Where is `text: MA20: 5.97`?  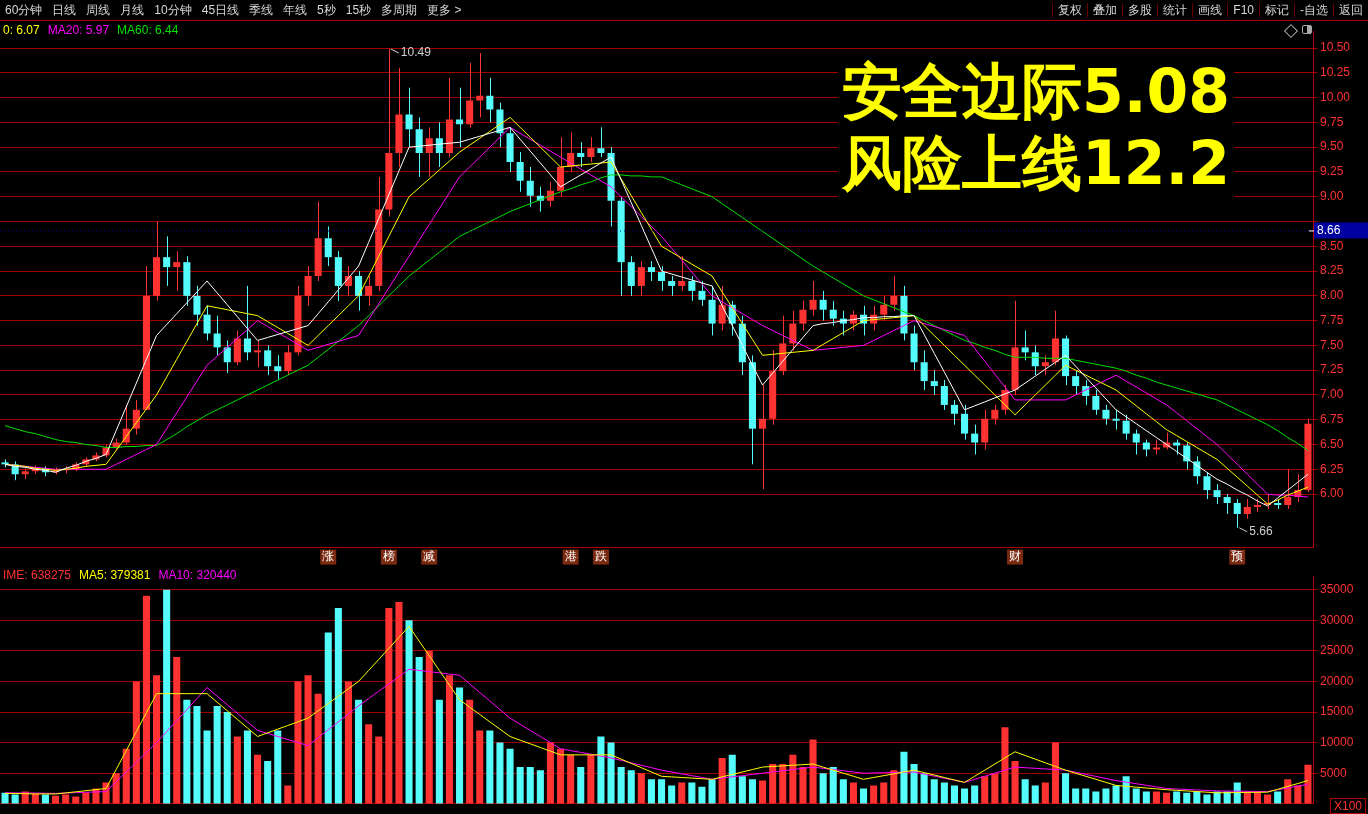
text: MA20: 5.97 is located at coordinates (78, 30).